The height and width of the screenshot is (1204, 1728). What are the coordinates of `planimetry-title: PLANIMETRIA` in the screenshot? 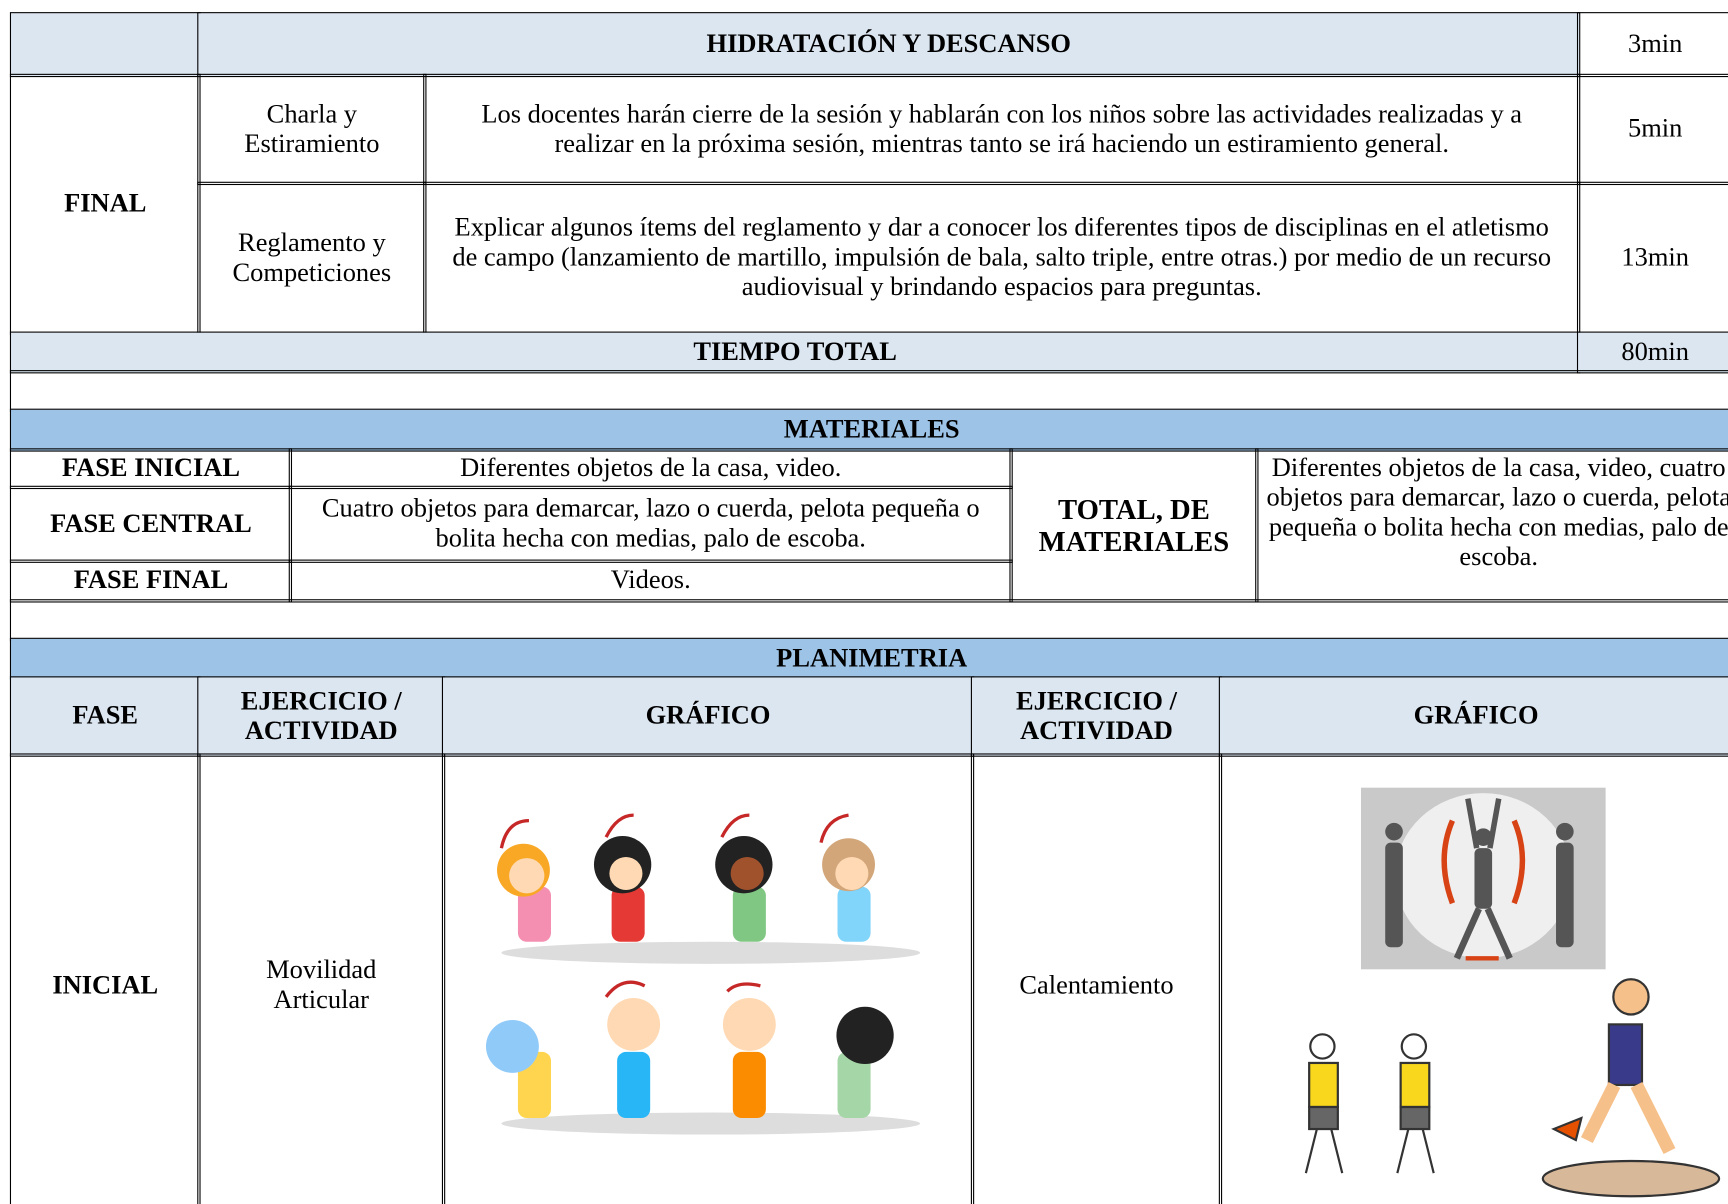 It's located at (869, 658).